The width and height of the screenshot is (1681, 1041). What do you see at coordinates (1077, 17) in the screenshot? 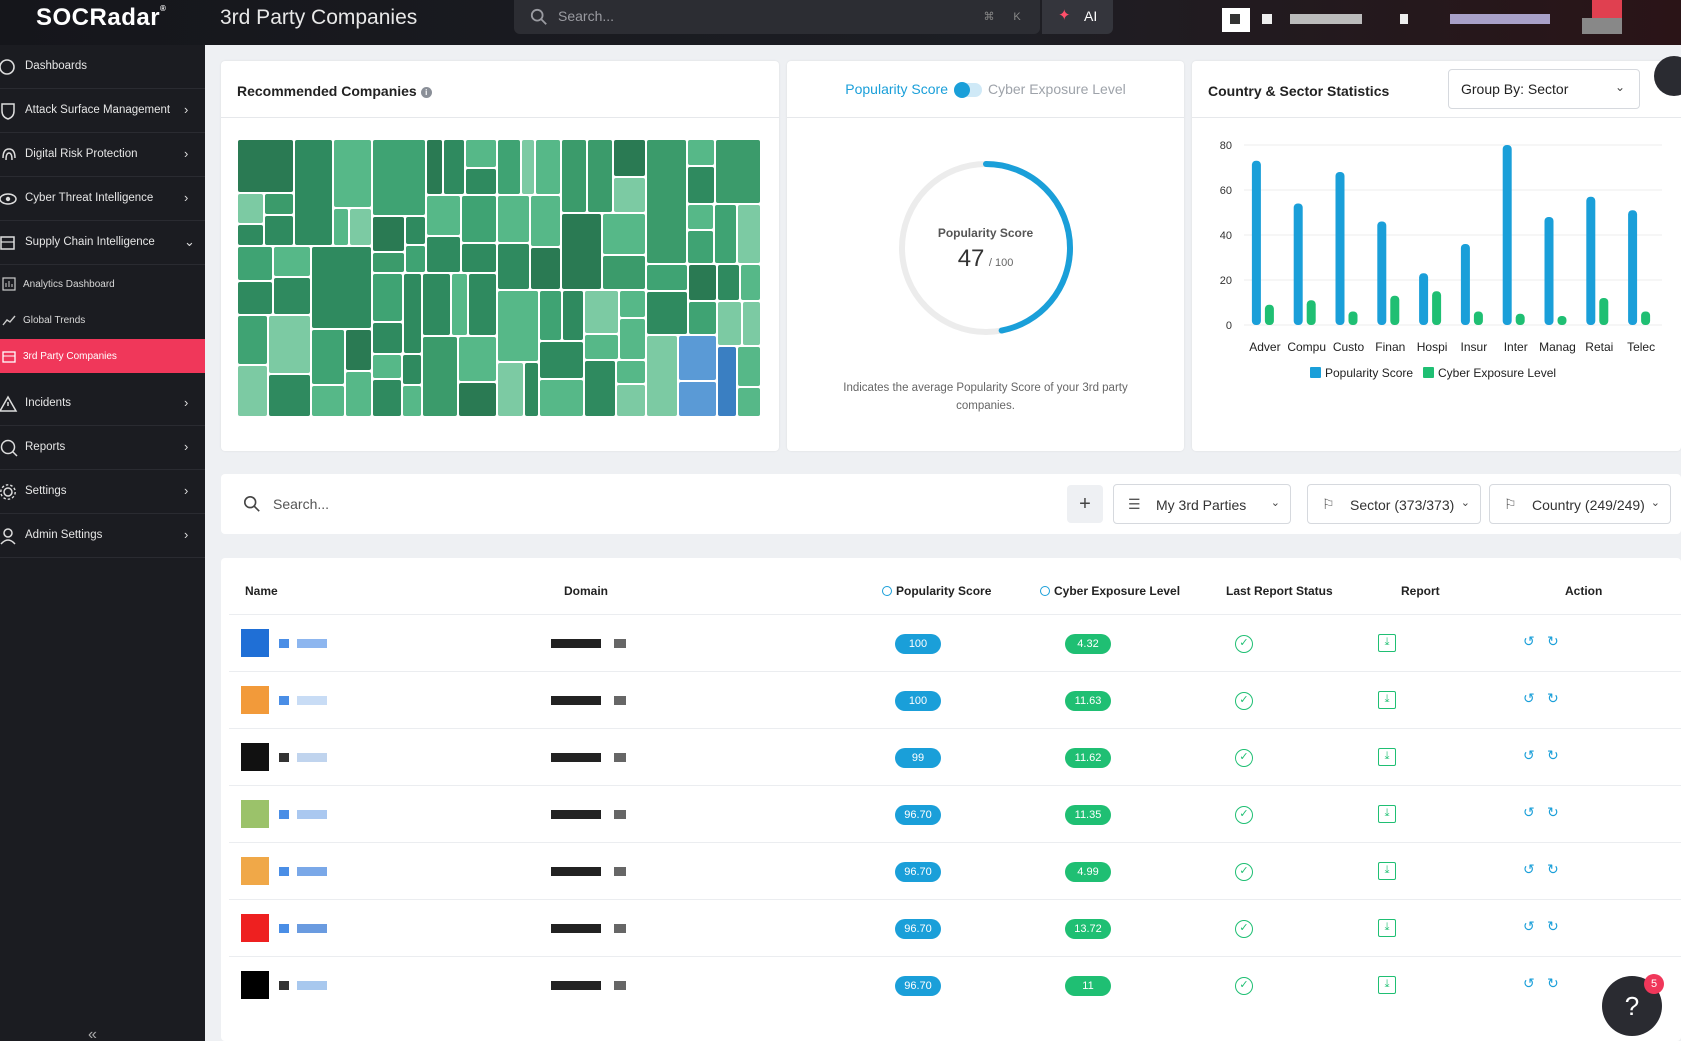
I see `ai-button: ✦ AI` at bounding box center [1077, 17].